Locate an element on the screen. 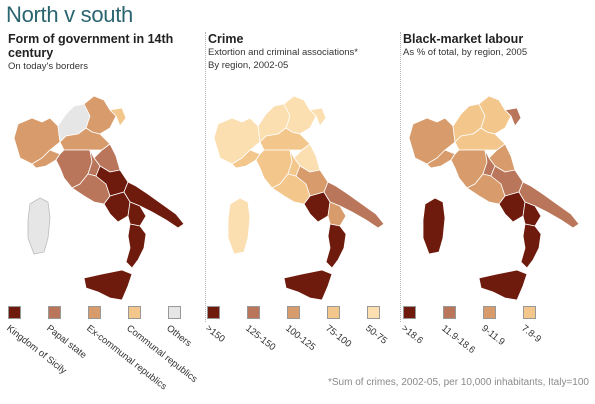 This screenshot has width=595, height=404. legend-label: 75-100 is located at coordinates (338, 336).